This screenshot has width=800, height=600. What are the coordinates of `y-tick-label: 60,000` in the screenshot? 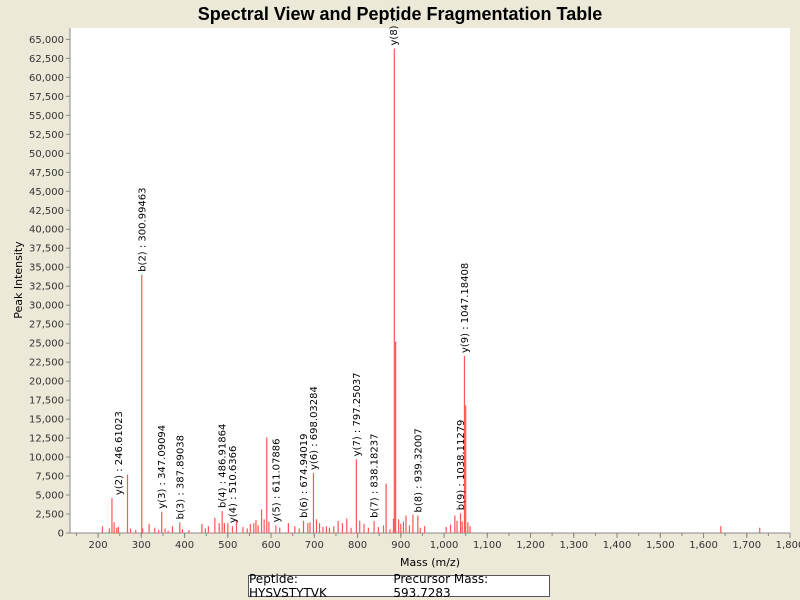 It's located at (46, 78).